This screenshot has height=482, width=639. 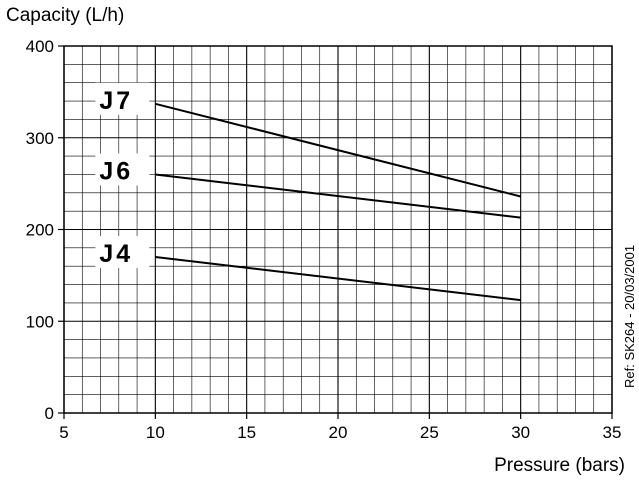 I want to click on y-tick-label: 300, so click(x=40, y=138).